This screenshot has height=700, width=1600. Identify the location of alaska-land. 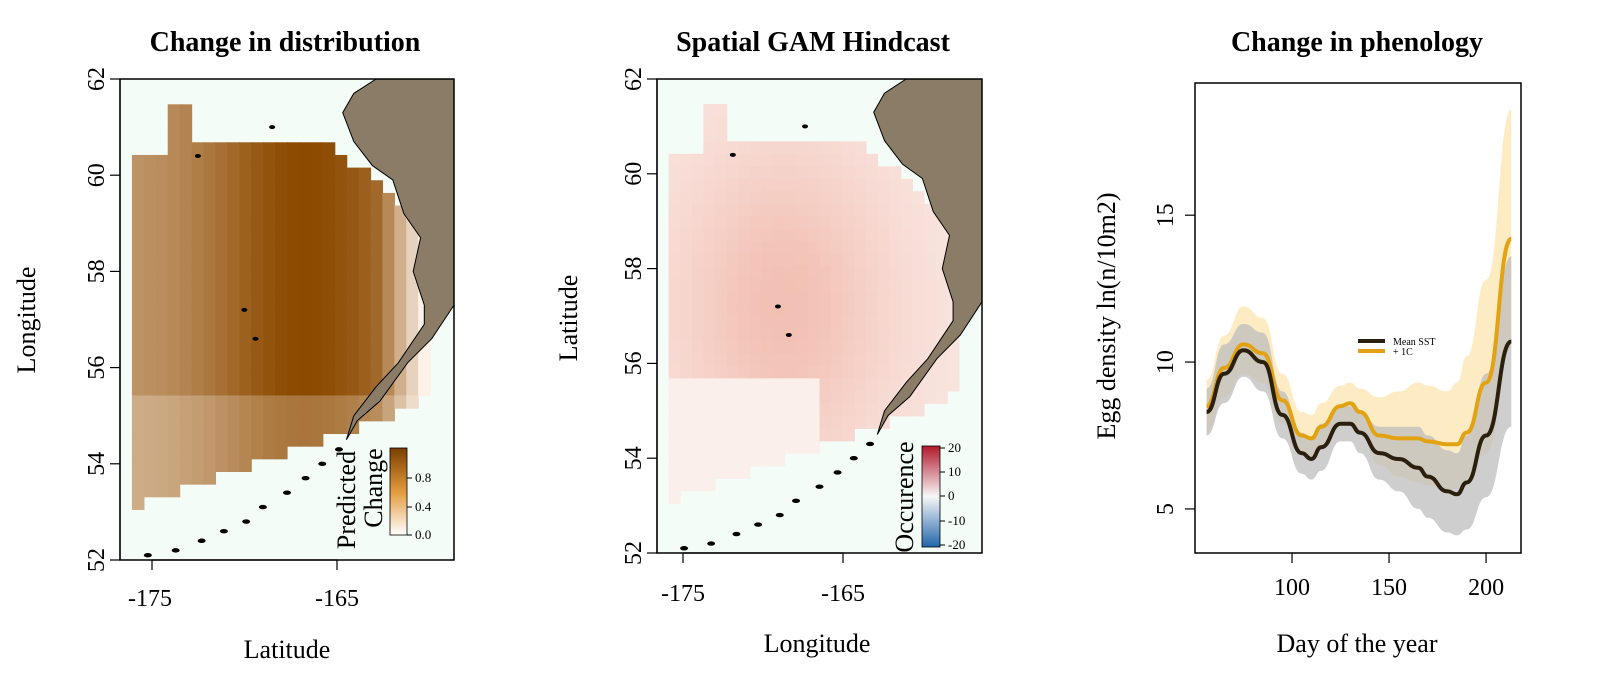
(831, 314).